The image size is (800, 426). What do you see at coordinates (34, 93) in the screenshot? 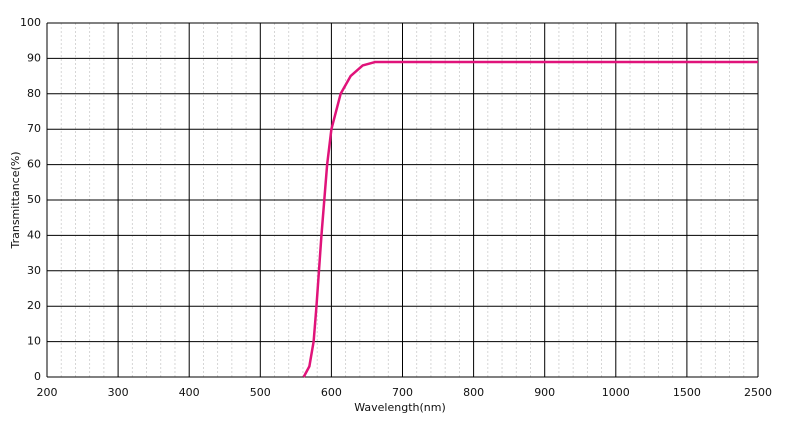
I see `y-tick-label: 80` at bounding box center [34, 93].